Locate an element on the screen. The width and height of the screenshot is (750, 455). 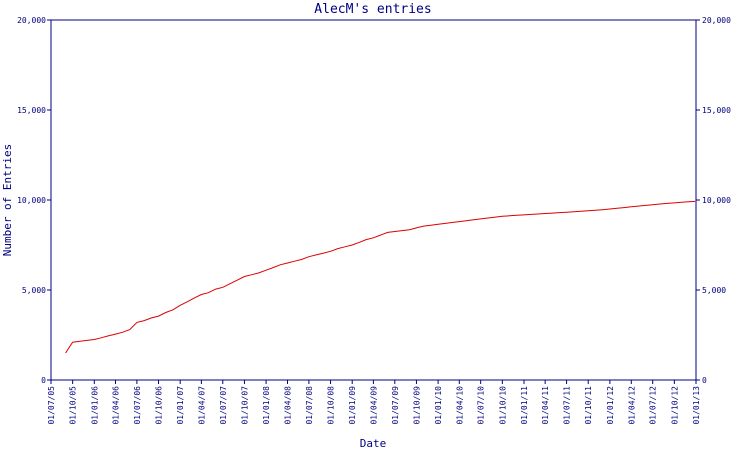
x-tick-label: 01/01/09 is located at coordinates (352, 405).